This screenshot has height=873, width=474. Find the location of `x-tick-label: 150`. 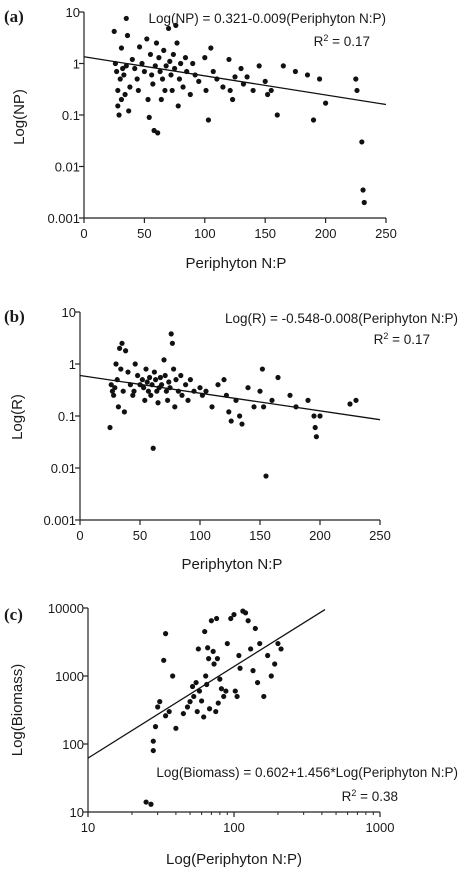

x-tick-label: 150 is located at coordinates (265, 233).